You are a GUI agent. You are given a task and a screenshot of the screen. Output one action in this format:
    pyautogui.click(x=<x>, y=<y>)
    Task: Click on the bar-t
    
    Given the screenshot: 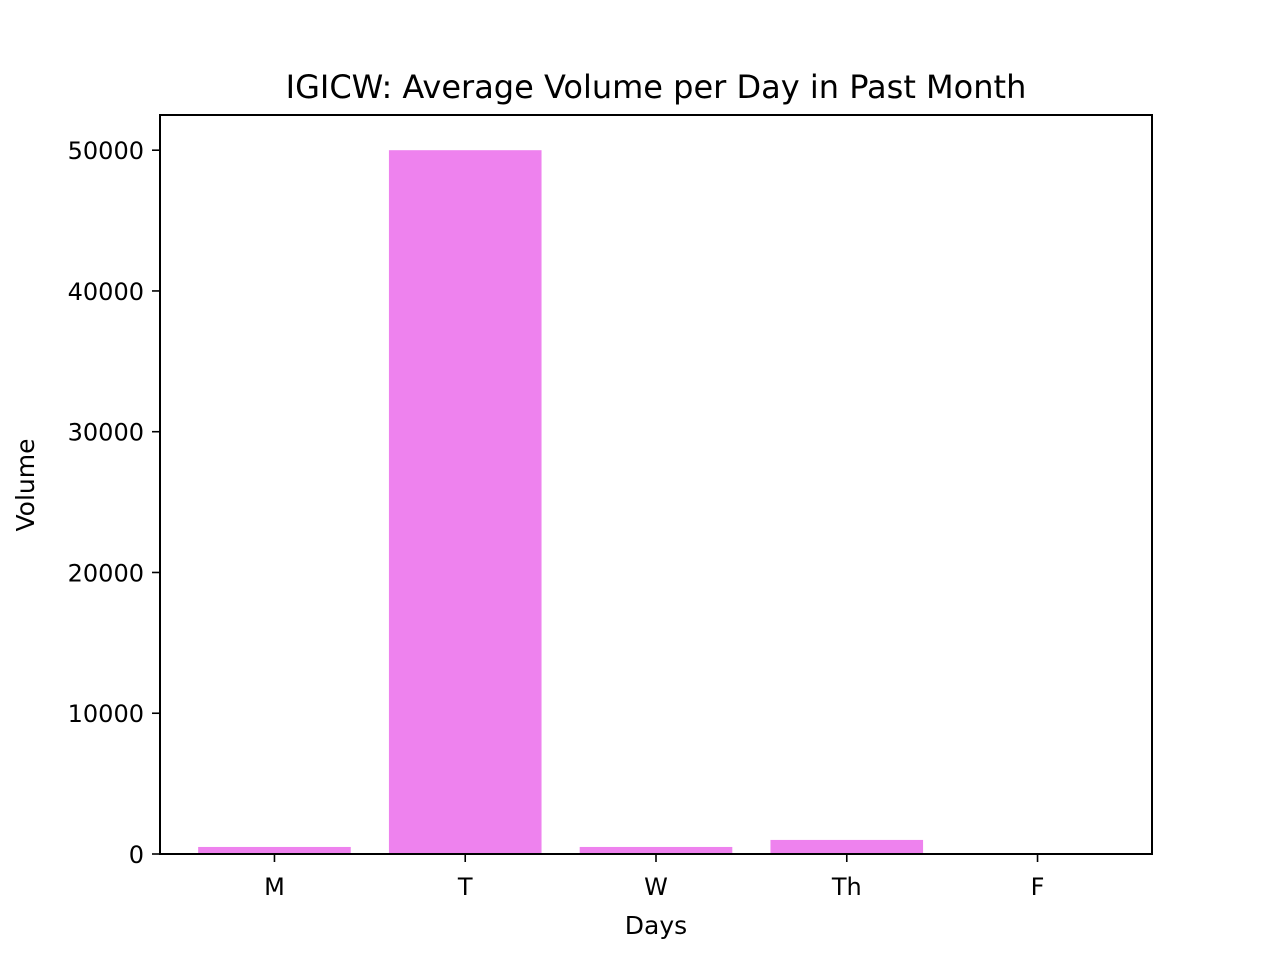 What is the action you would take?
    pyautogui.click(x=465, y=502)
    